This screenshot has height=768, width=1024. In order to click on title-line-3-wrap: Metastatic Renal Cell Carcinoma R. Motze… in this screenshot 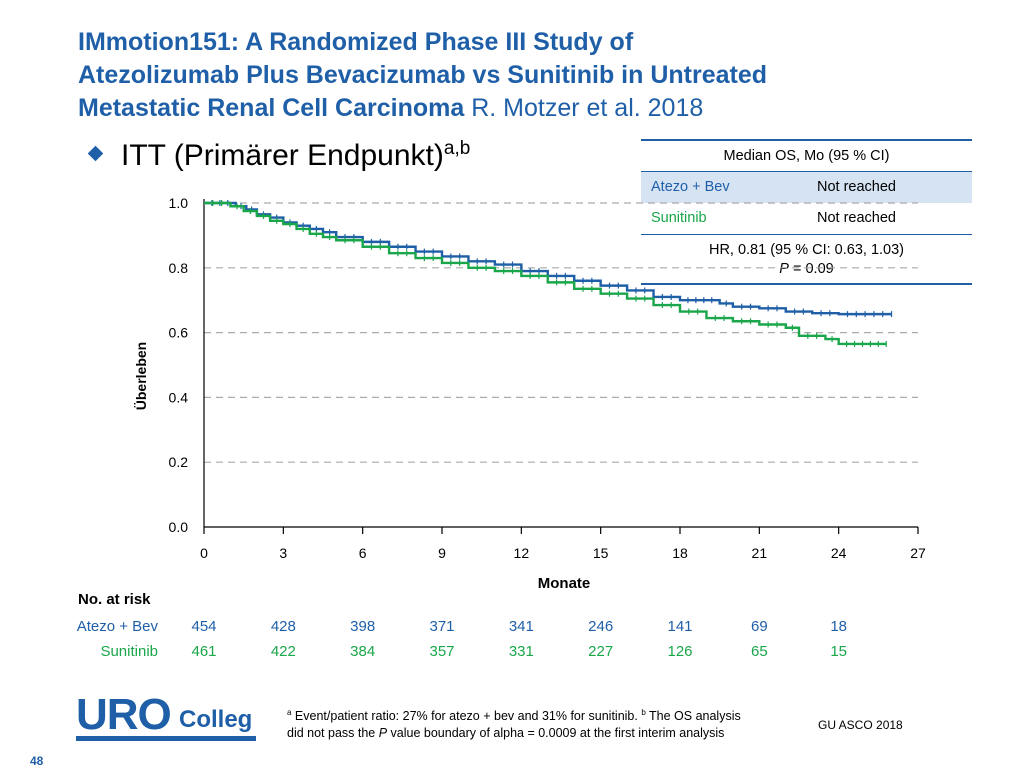, I will do `click(528, 108)`.